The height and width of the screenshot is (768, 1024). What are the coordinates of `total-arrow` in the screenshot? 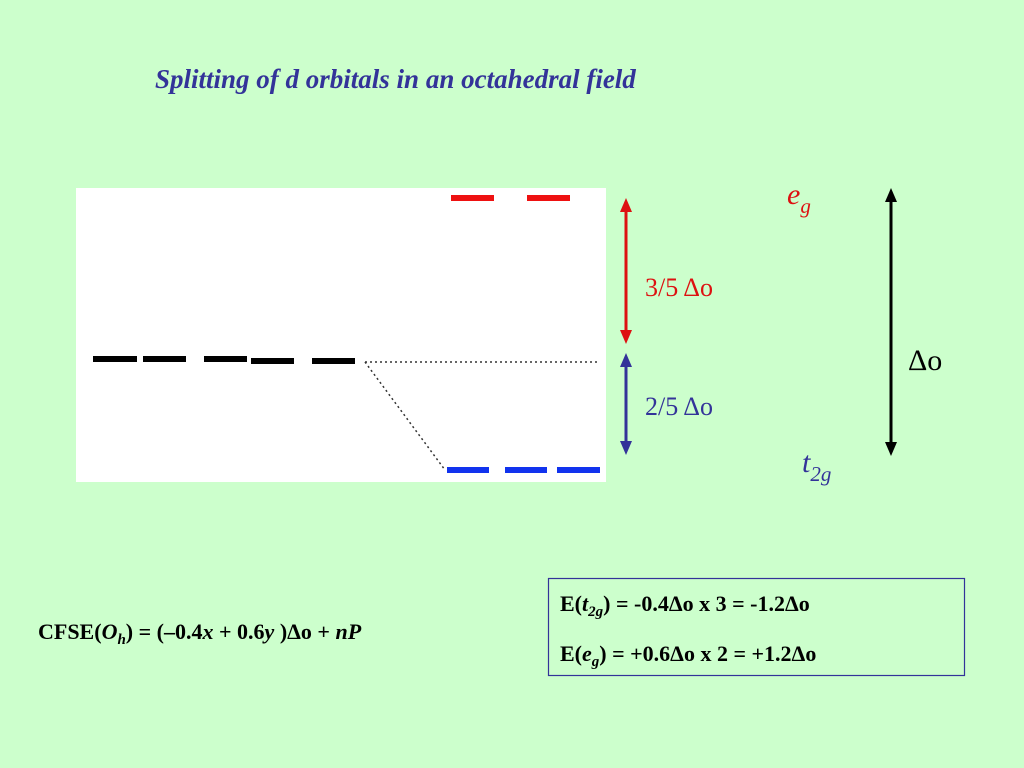 It's located at (891, 322).